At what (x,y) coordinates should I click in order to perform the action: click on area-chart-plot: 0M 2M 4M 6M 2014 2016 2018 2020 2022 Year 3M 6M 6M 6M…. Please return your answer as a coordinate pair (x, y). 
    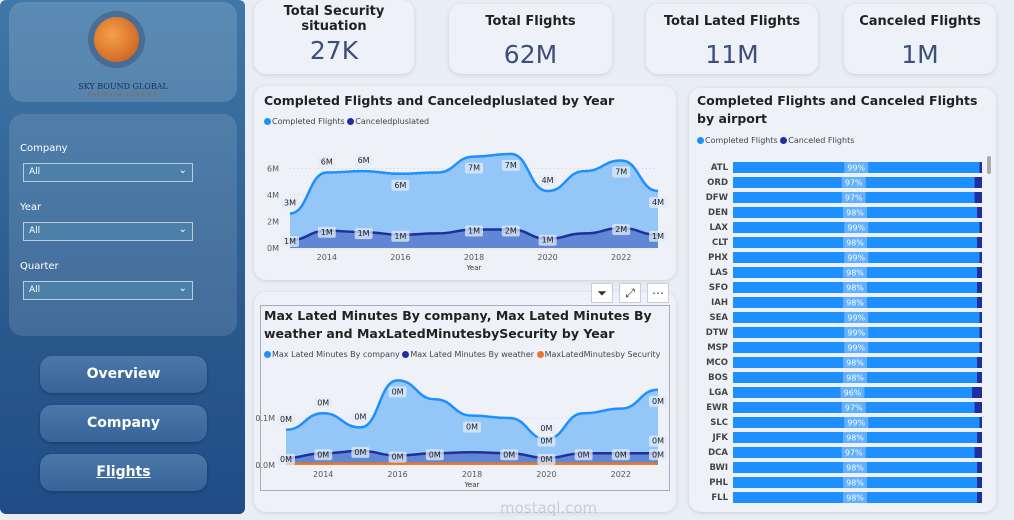
    Looking at the image, I should click on (467, 212).